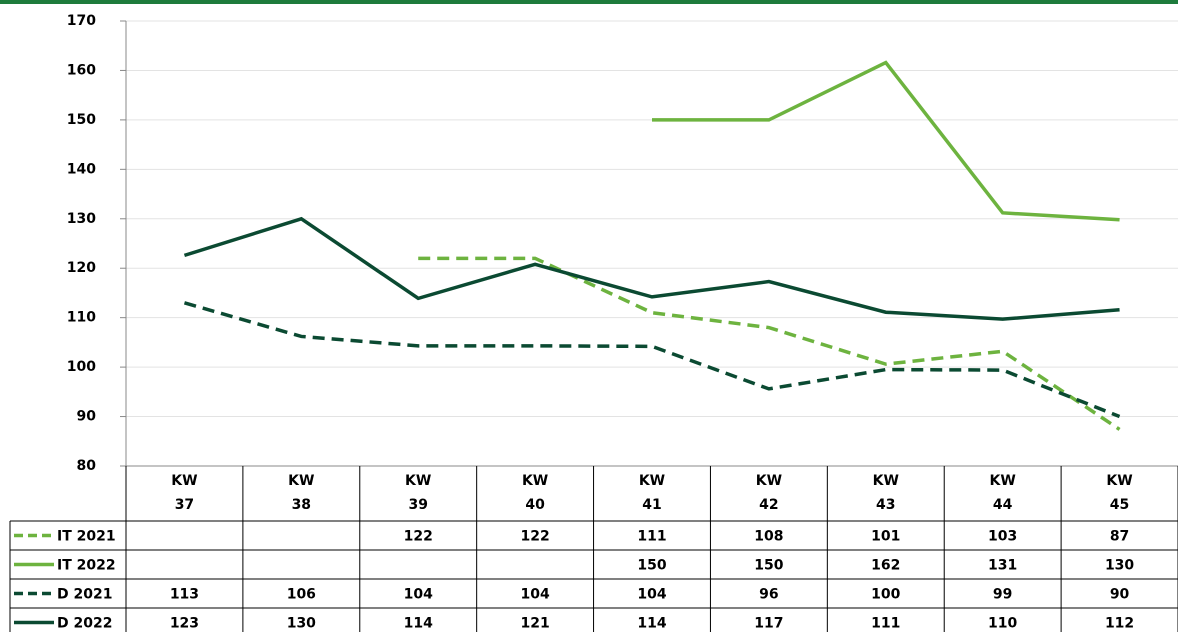  I want to click on category-text: KW 41, so click(652, 493).